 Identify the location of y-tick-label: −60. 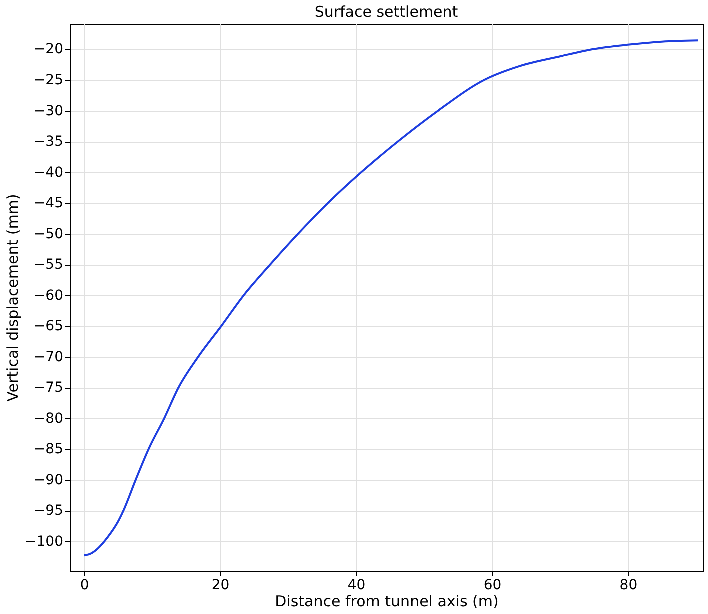
(49, 296).